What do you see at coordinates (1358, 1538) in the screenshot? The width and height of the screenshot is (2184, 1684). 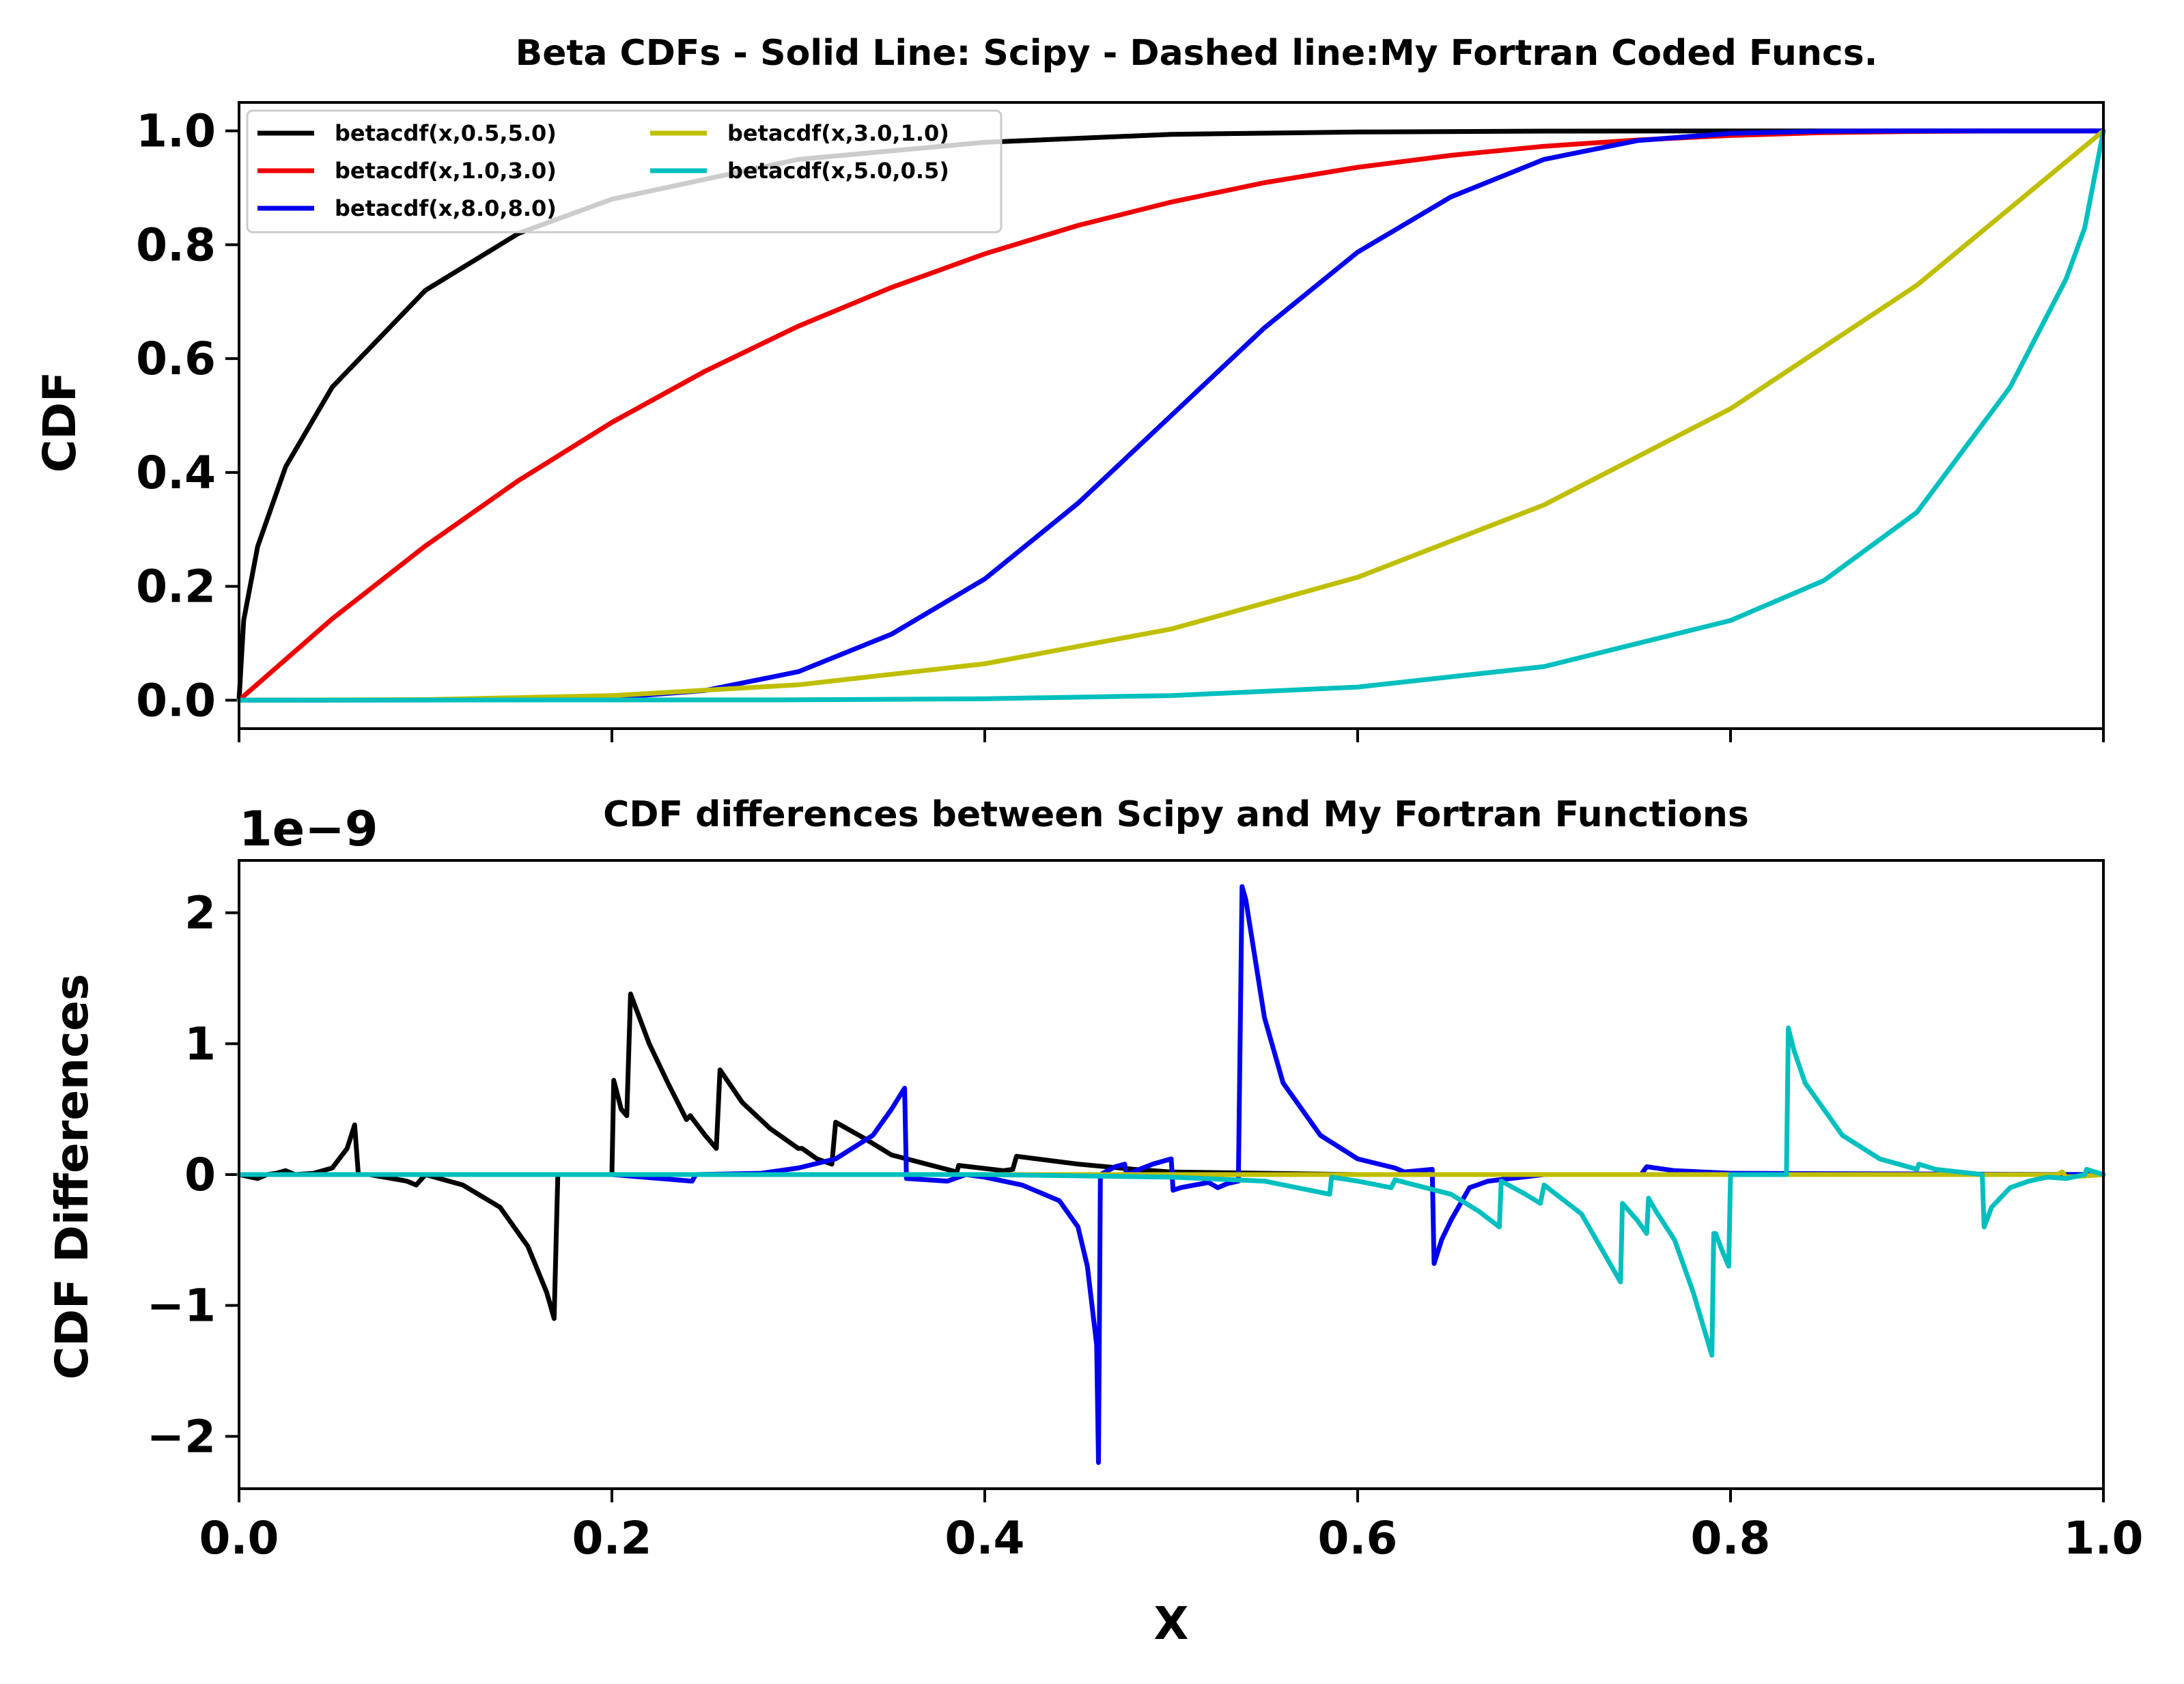 I see `difference-x-tick-label: 0.6` at bounding box center [1358, 1538].